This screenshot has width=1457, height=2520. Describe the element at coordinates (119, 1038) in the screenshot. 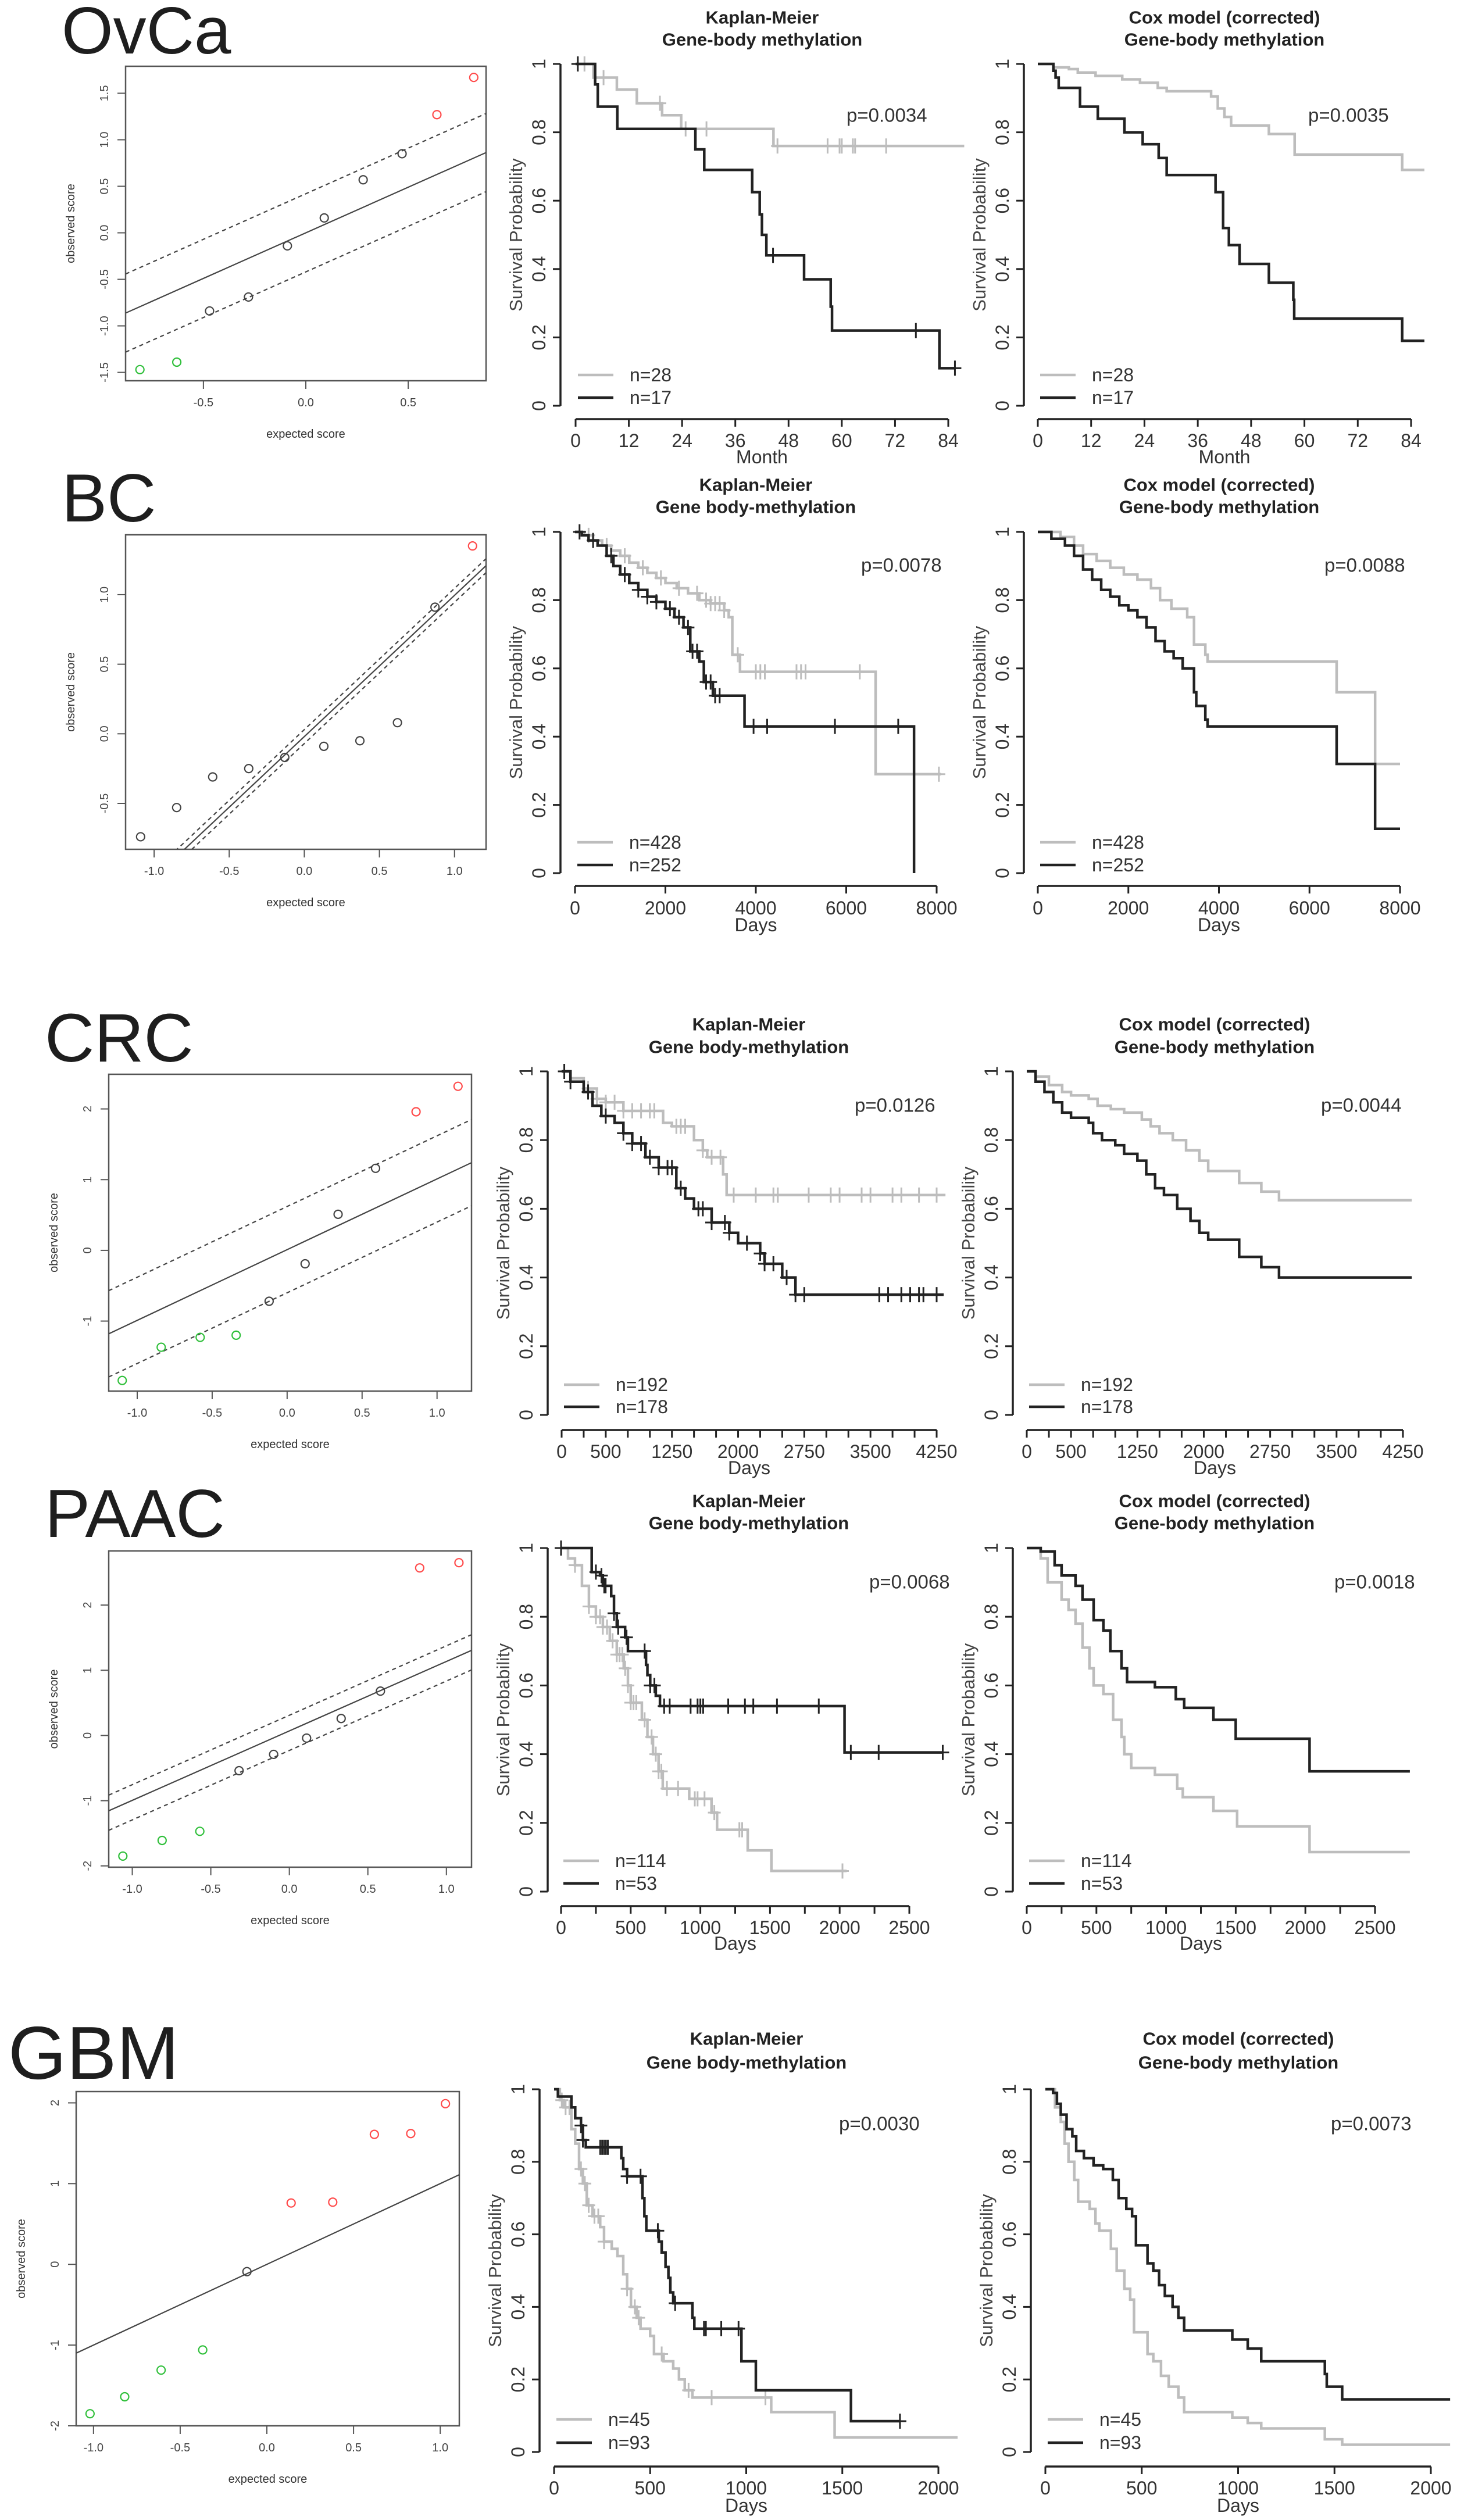

I see `cancer-type-label: CRC` at that location.